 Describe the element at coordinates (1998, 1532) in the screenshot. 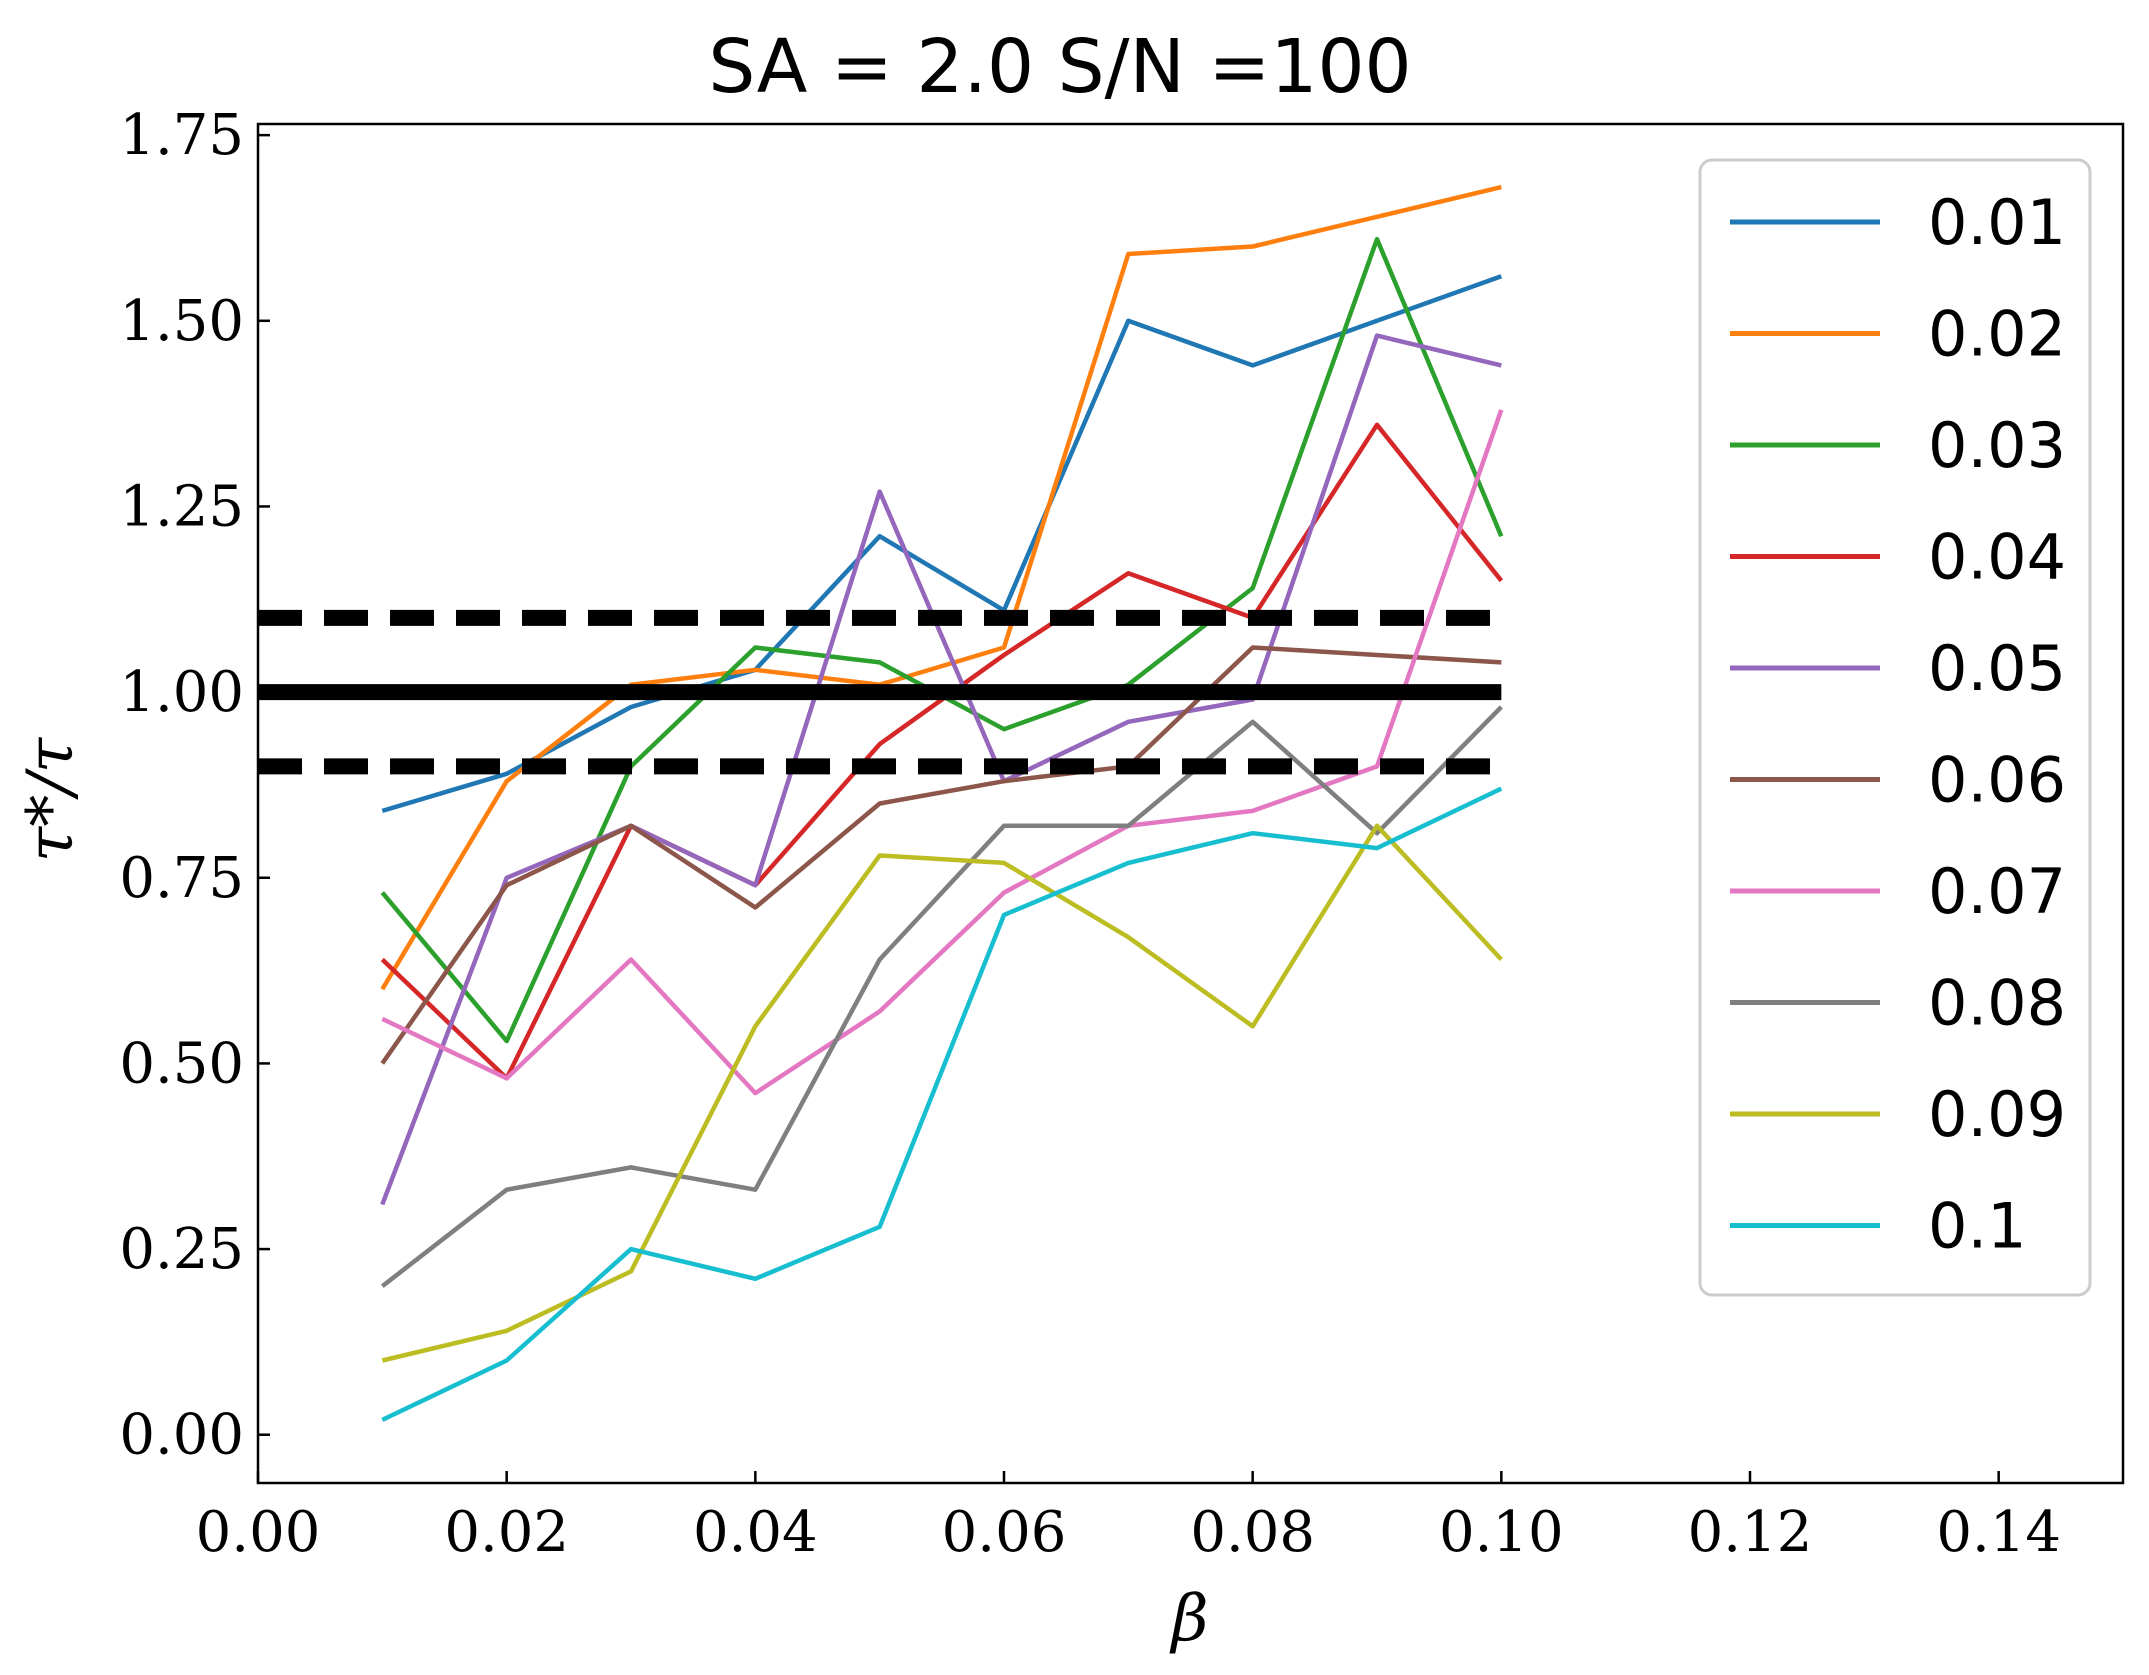

I see `x-tick-label: 0.14` at that location.